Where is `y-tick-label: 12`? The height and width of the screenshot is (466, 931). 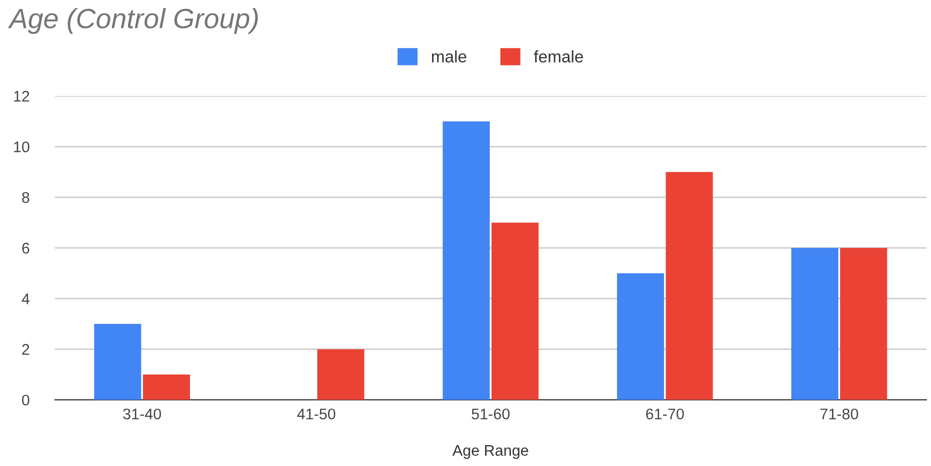
y-tick-label: 12 is located at coordinates (22, 96).